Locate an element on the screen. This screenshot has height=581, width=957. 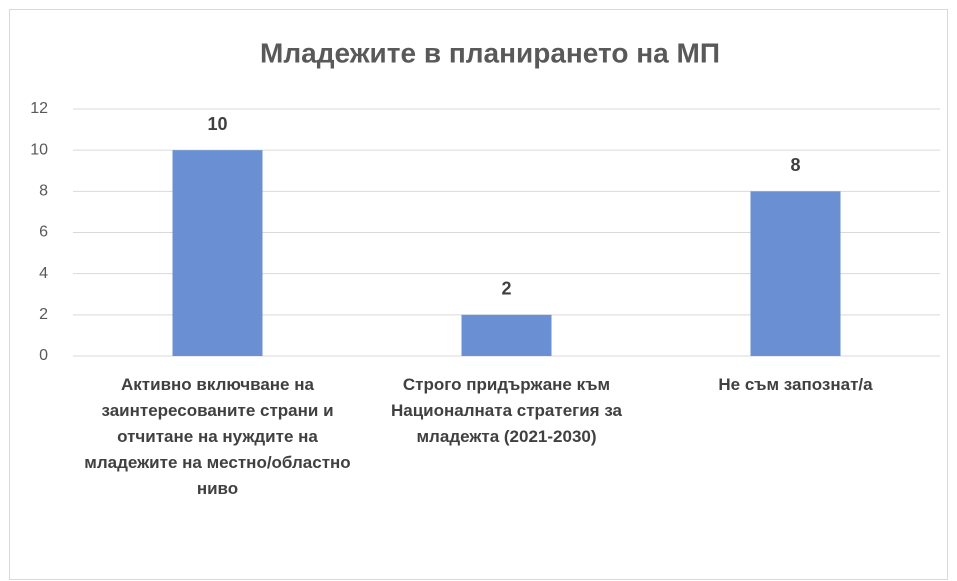
x-tick-label-box: Не съм запознат/а is located at coordinates (795, 384).